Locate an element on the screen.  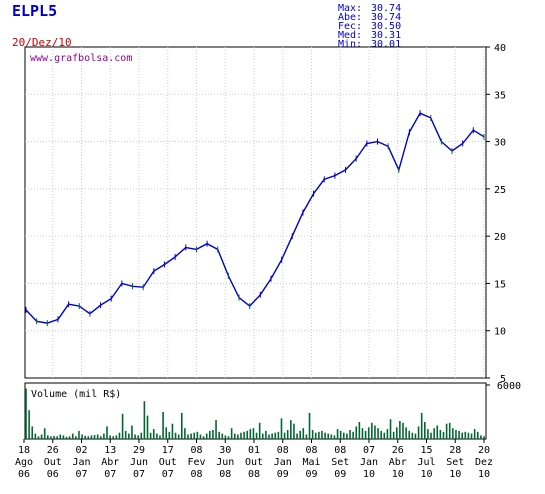
stat-label-0: Max: is located at coordinates (350, 8).